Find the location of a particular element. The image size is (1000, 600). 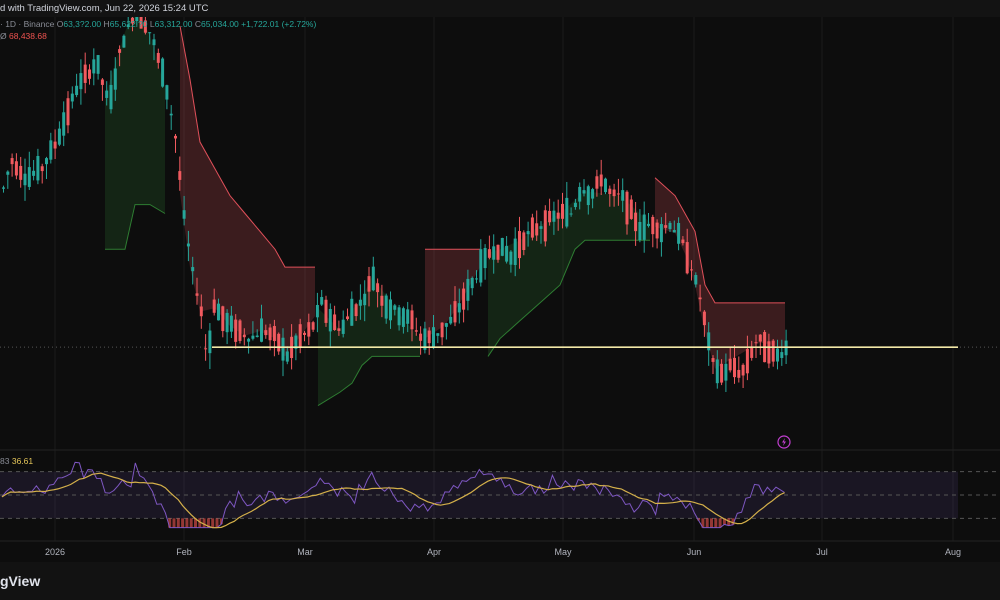

supertrend-down-zone is located at coordinates (452, 294).